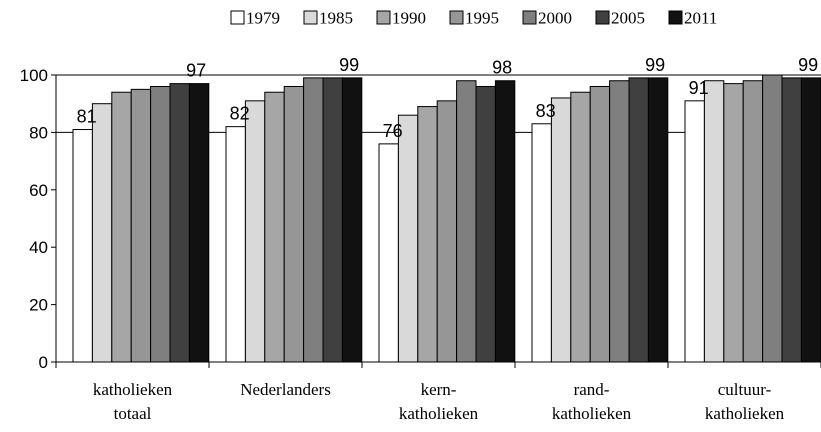 The width and height of the screenshot is (821, 432). I want to click on legend-label-2011: 2011, so click(700, 18).